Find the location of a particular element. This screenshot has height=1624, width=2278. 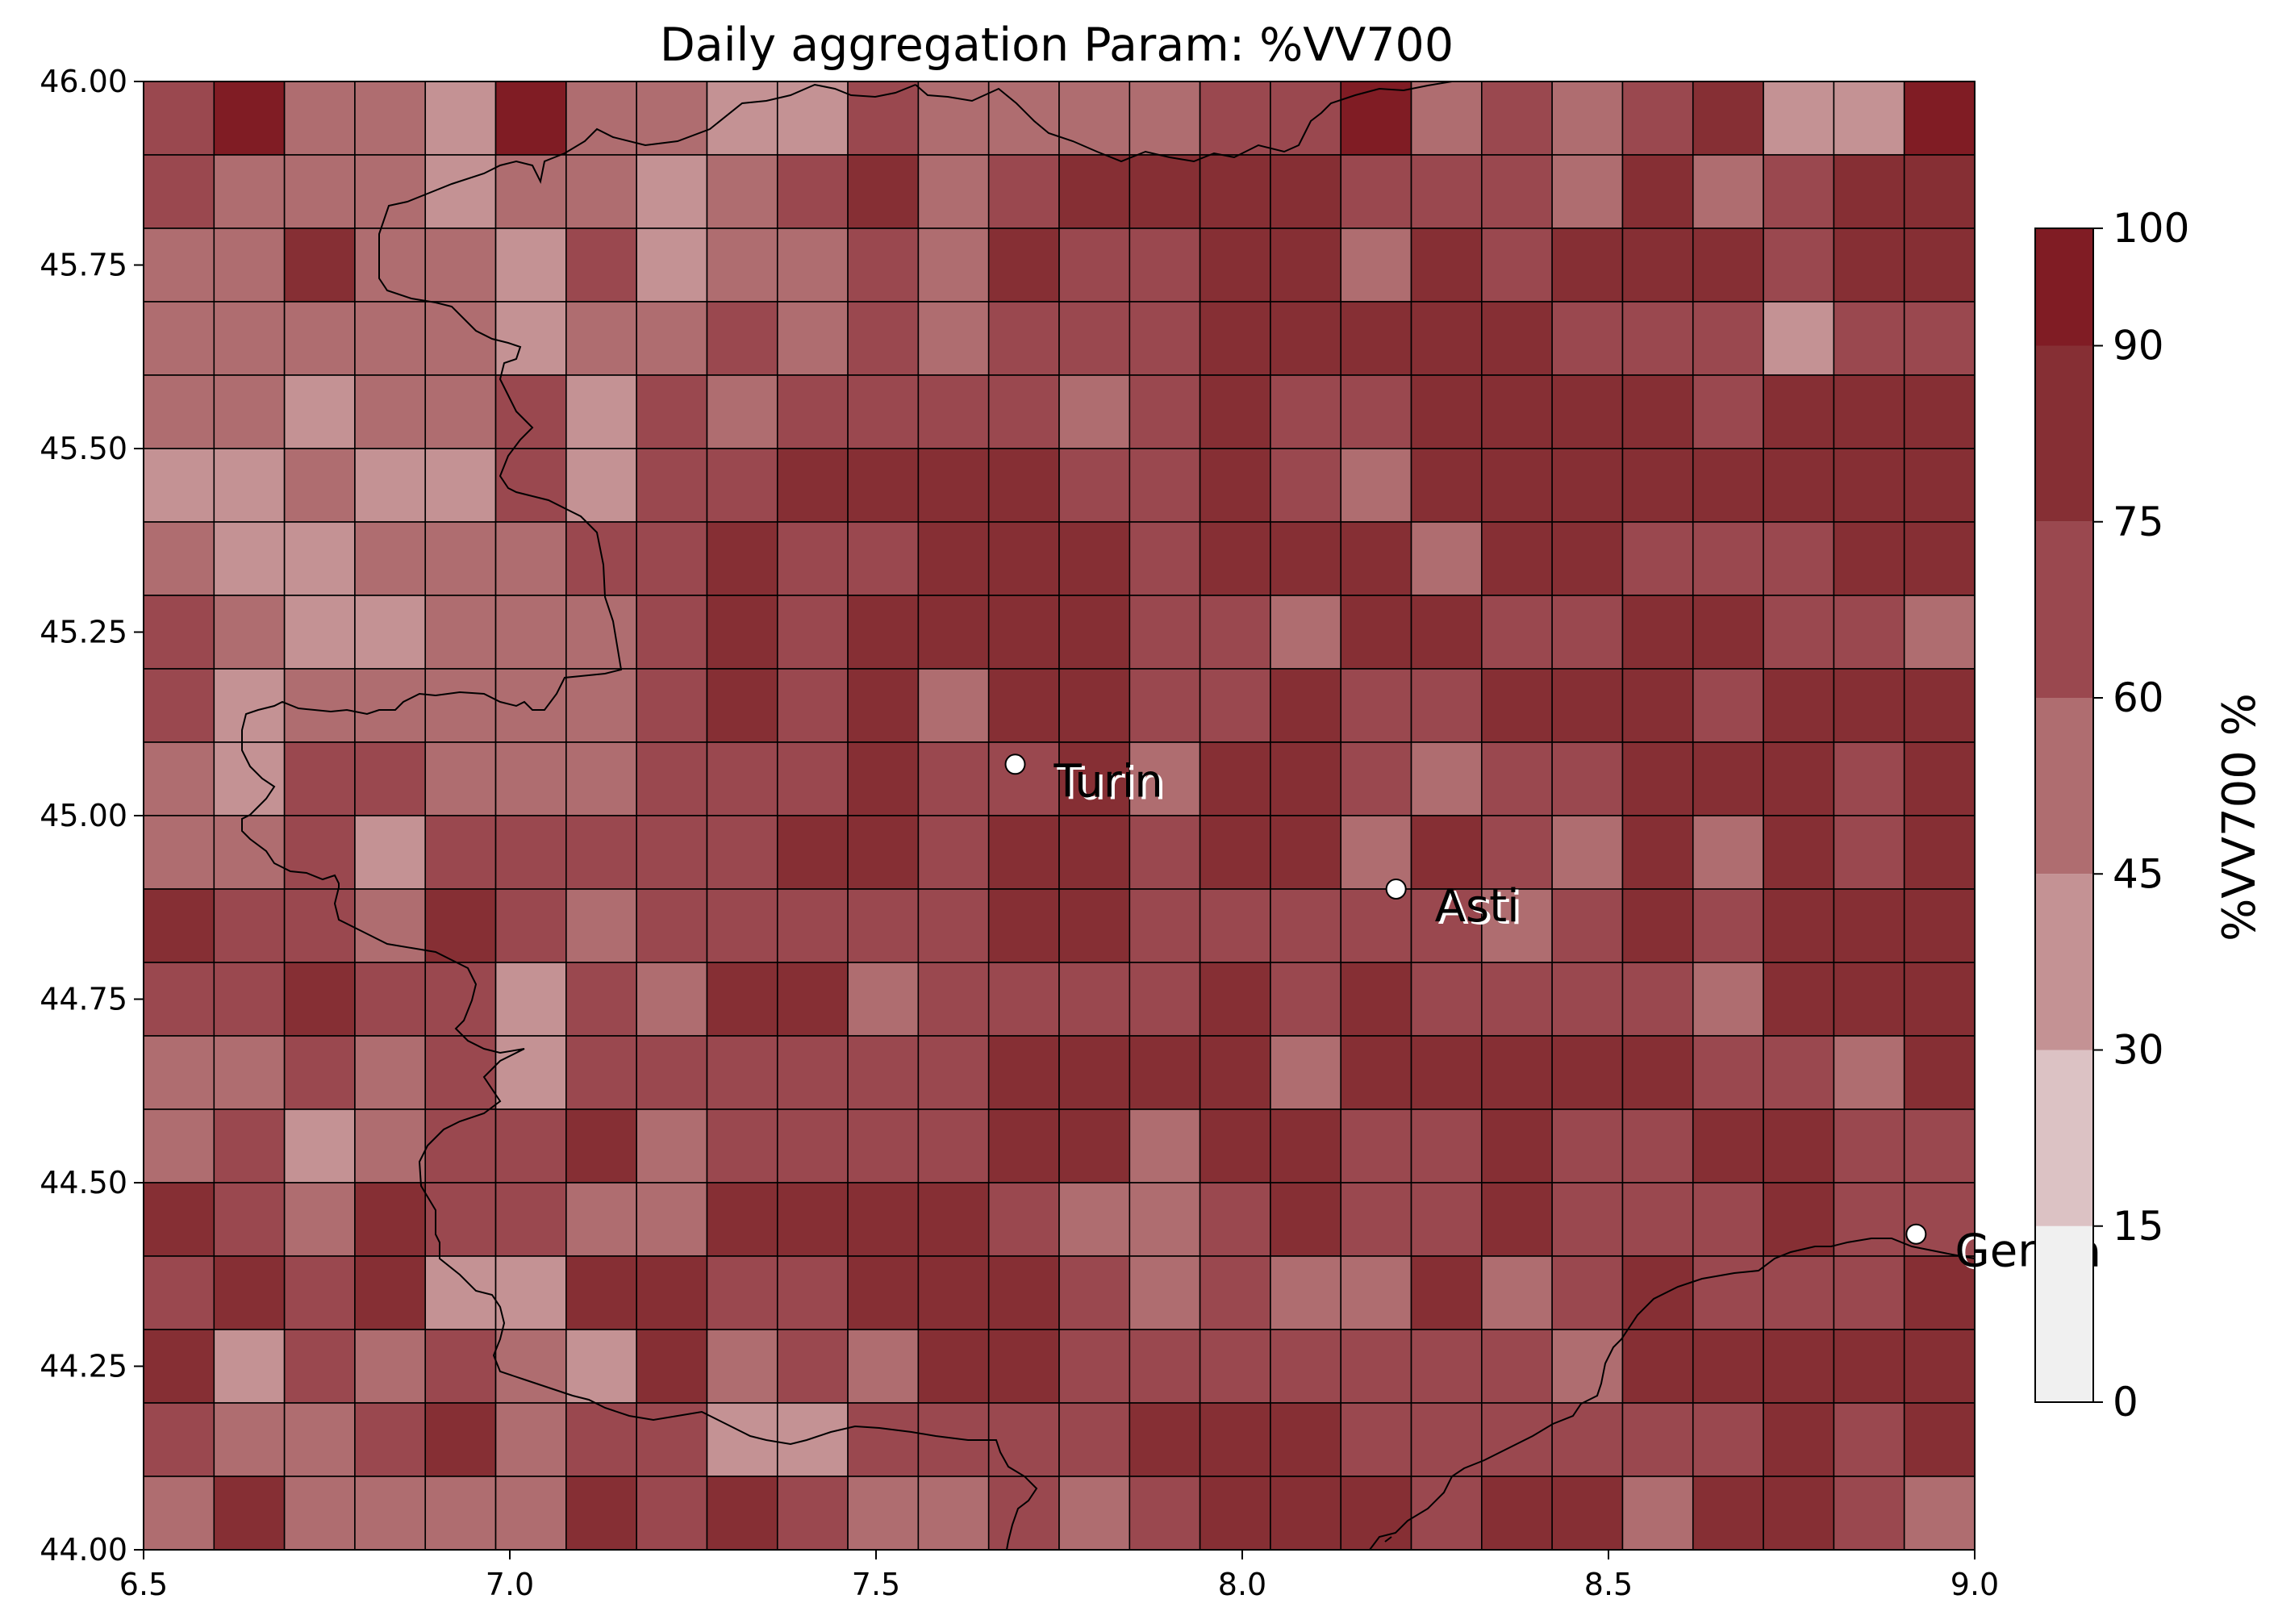

coast-islet is located at coordinates (1388, 1539).